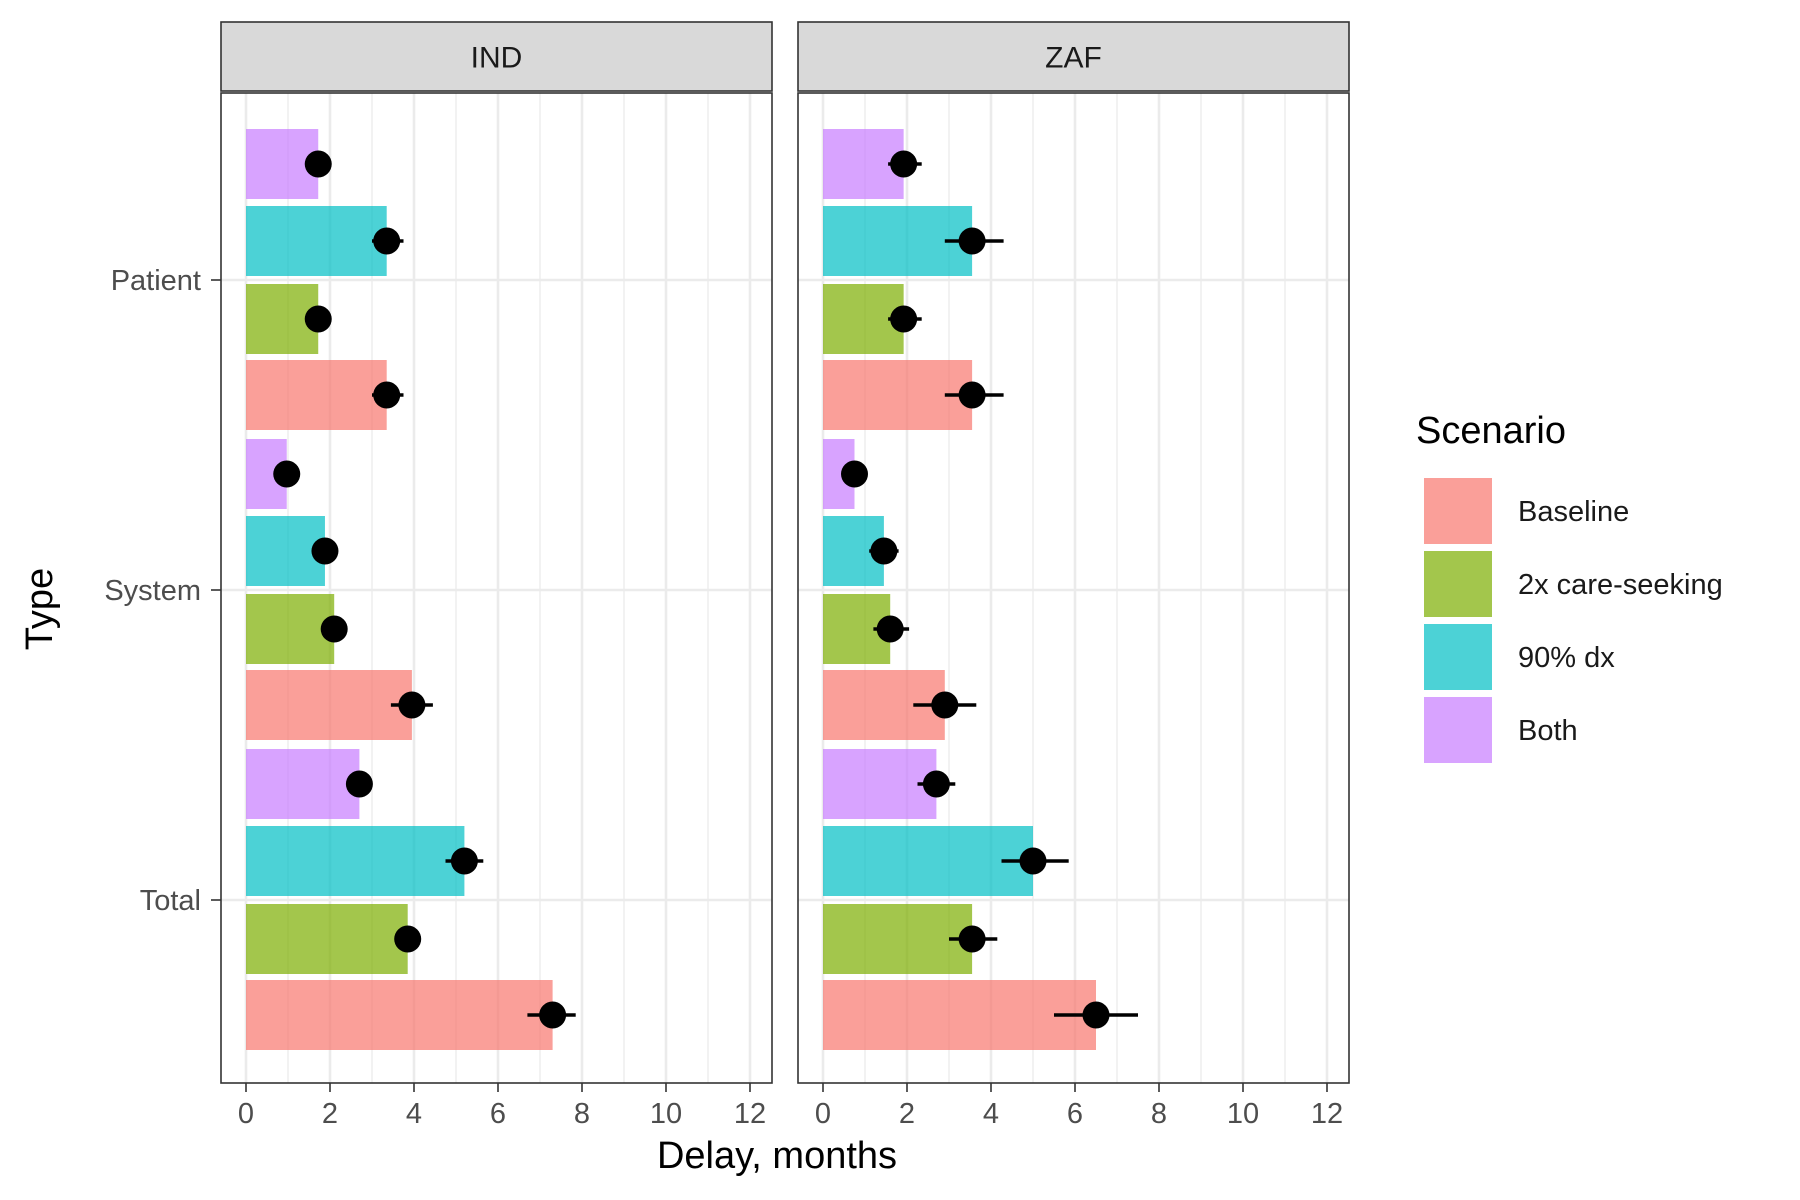  I want to click on y-axis-title: Type, so click(40, 609).